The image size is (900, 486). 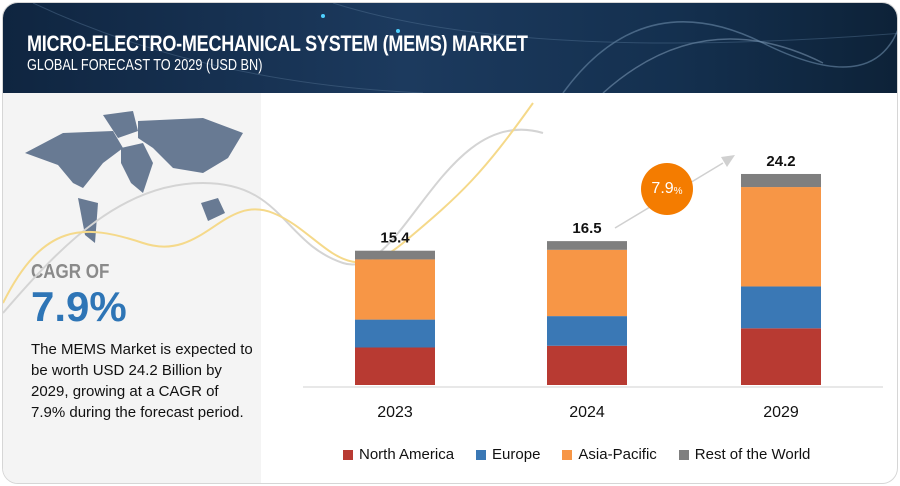 I want to click on x-tick-label-2023: 2023, so click(x=395, y=412).